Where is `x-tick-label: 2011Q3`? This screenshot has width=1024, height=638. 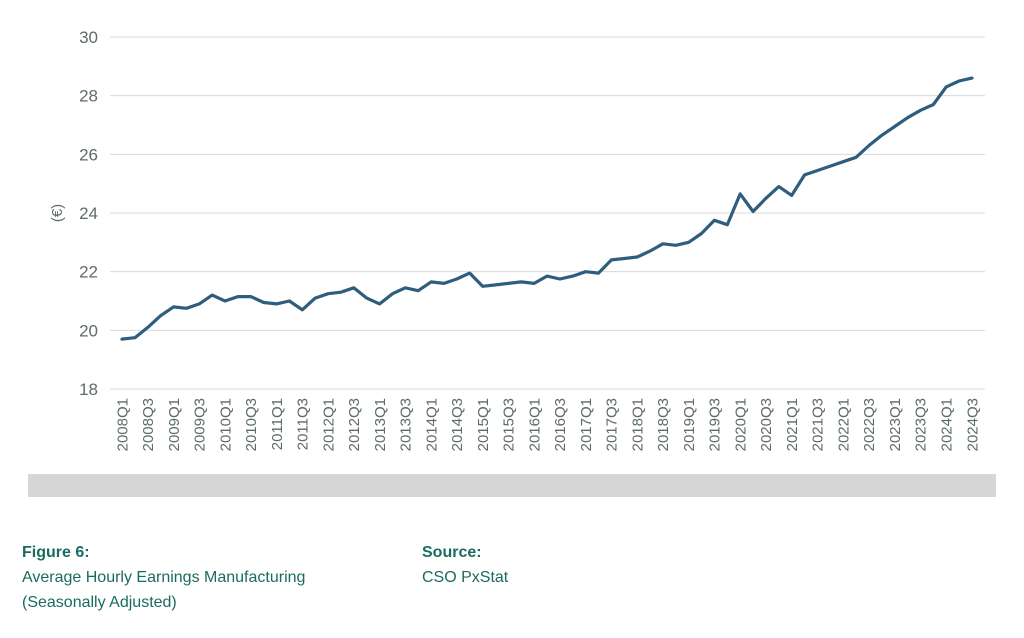 x-tick-label: 2011Q3 is located at coordinates (303, 424).